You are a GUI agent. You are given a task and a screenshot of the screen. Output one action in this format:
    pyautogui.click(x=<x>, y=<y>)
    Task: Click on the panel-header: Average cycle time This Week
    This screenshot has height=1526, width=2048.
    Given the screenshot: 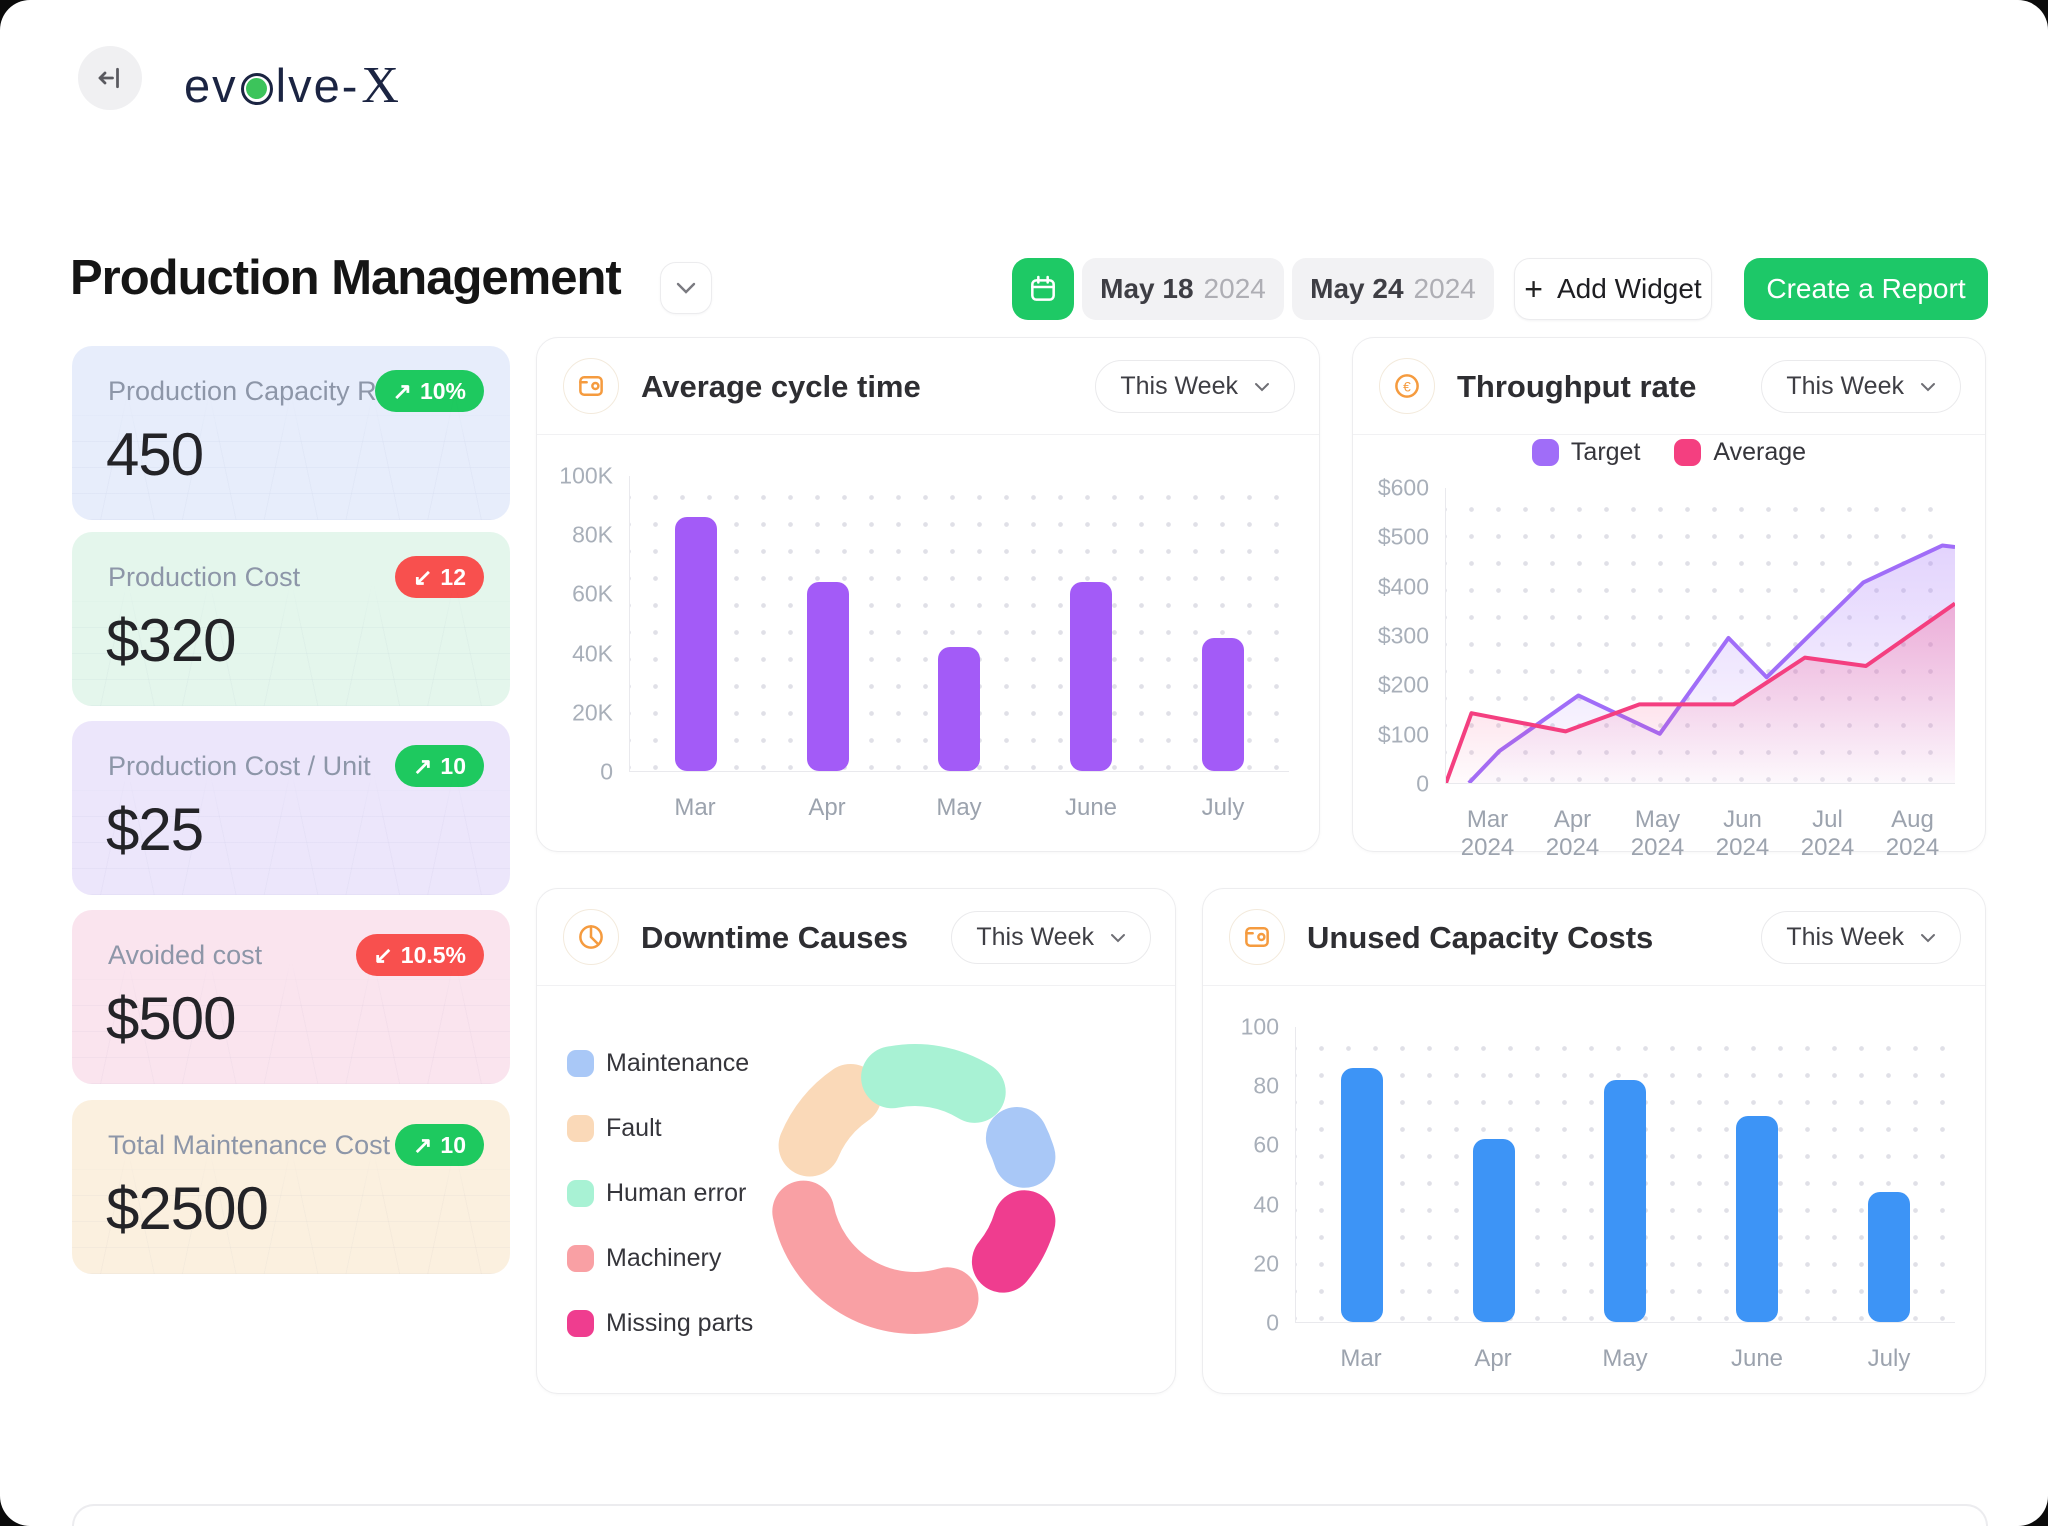 What is the action you would take?
    pyautogui.click(x=928, y=386)
    